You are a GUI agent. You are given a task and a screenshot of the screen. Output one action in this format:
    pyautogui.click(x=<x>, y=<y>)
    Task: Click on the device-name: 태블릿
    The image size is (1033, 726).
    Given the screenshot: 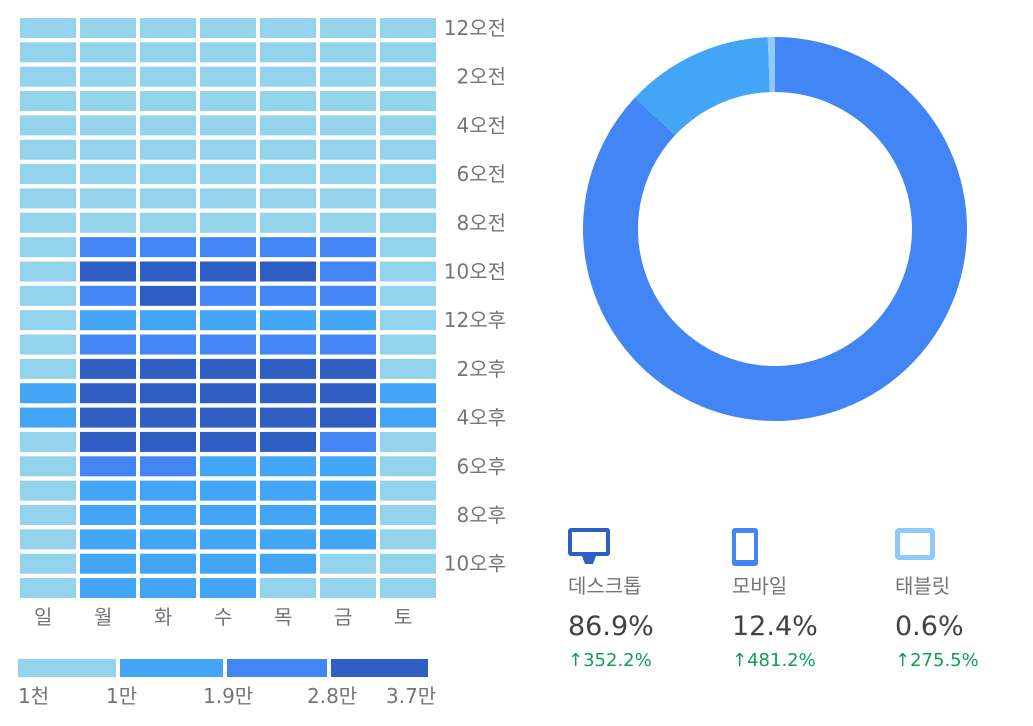 What is the action you would take?
    pyautogui.click(x=923, y=586)
    